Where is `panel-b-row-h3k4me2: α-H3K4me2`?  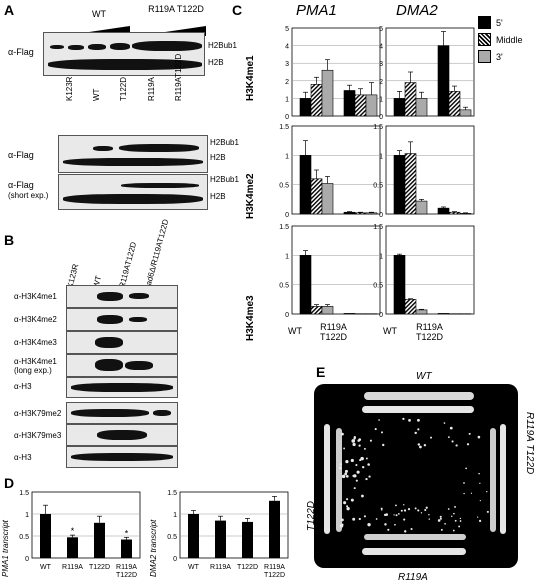 panel-b-row-h3k4me2: α-H3K4me2 is located at coordinates (35, 319).